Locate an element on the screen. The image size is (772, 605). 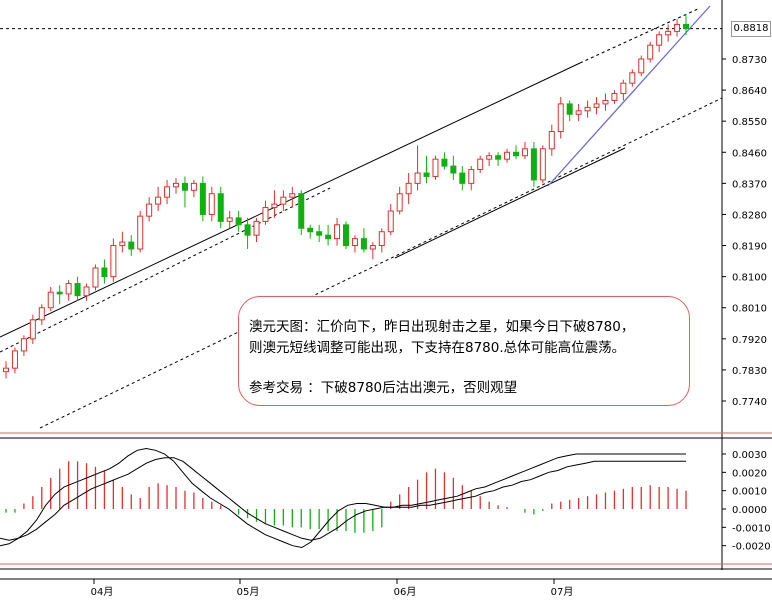
price-tick-label: 0.8190 is located at coordinates (749, 247).